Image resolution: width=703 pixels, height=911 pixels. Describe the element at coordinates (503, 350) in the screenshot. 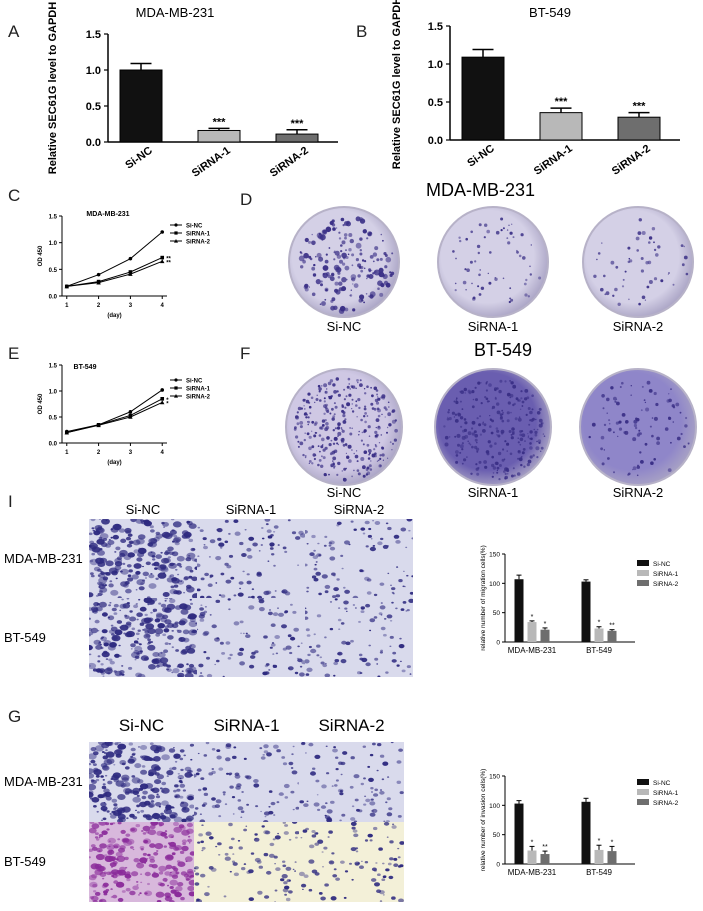

I see `colony-f-title: BT-549` at that location.